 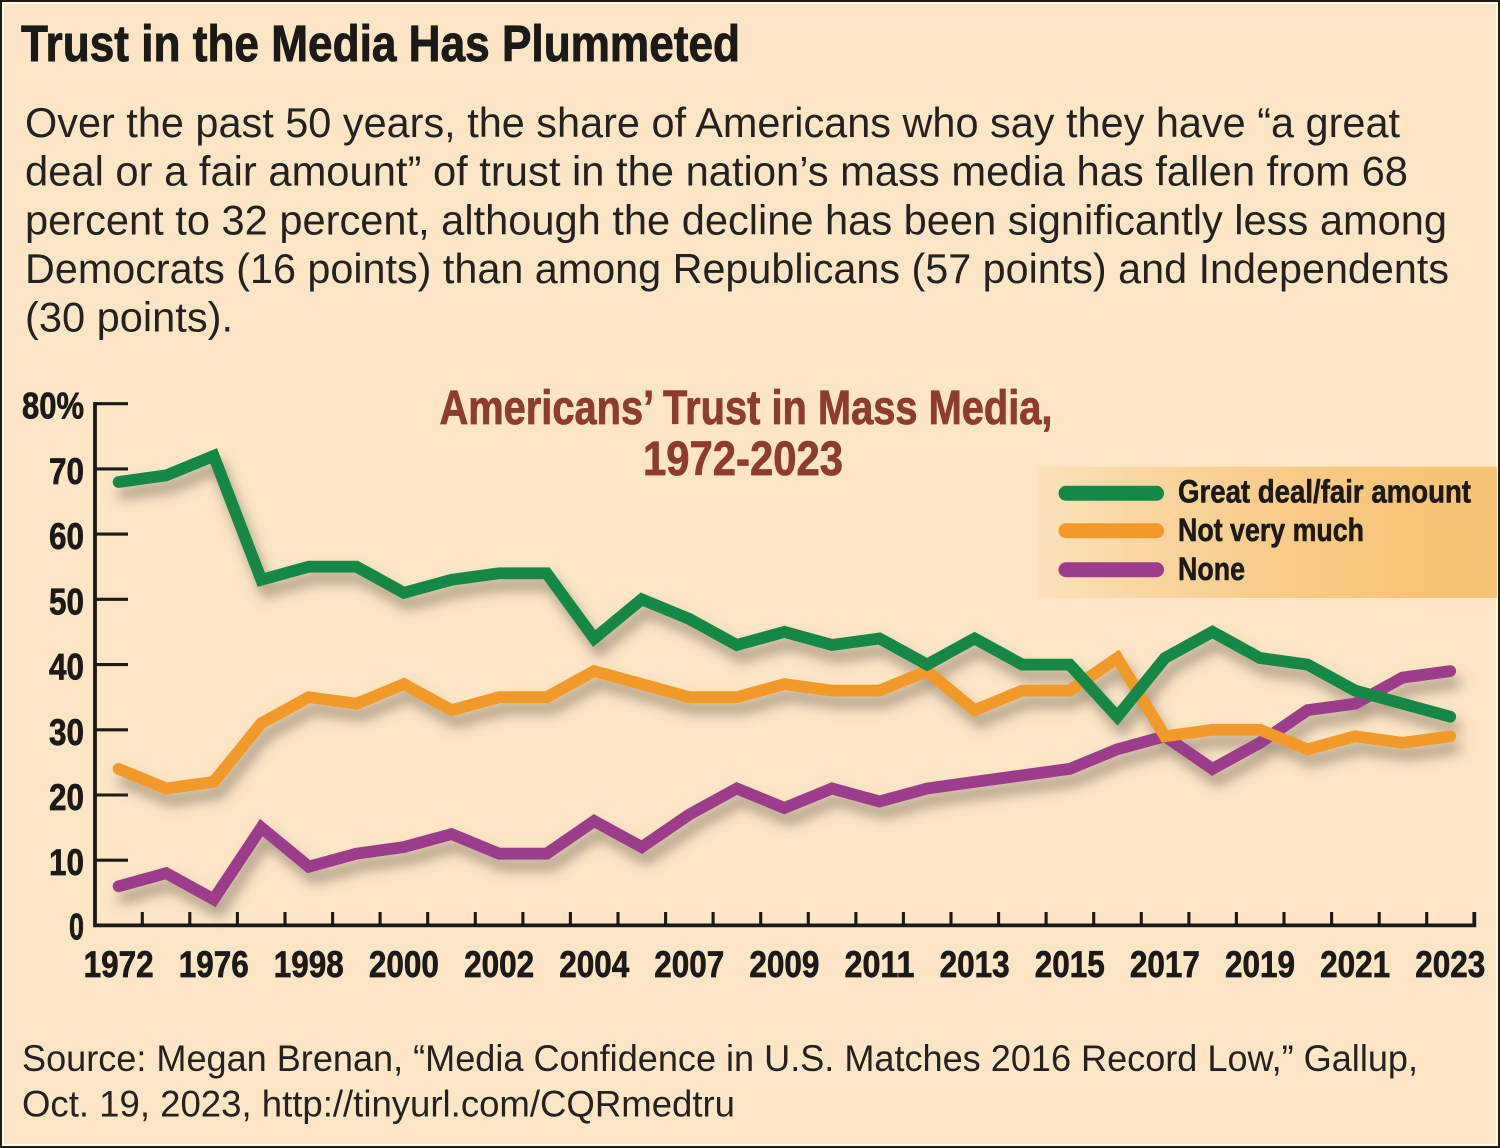 I want to click on svg-text: 2007, so click(x=689, y=964).